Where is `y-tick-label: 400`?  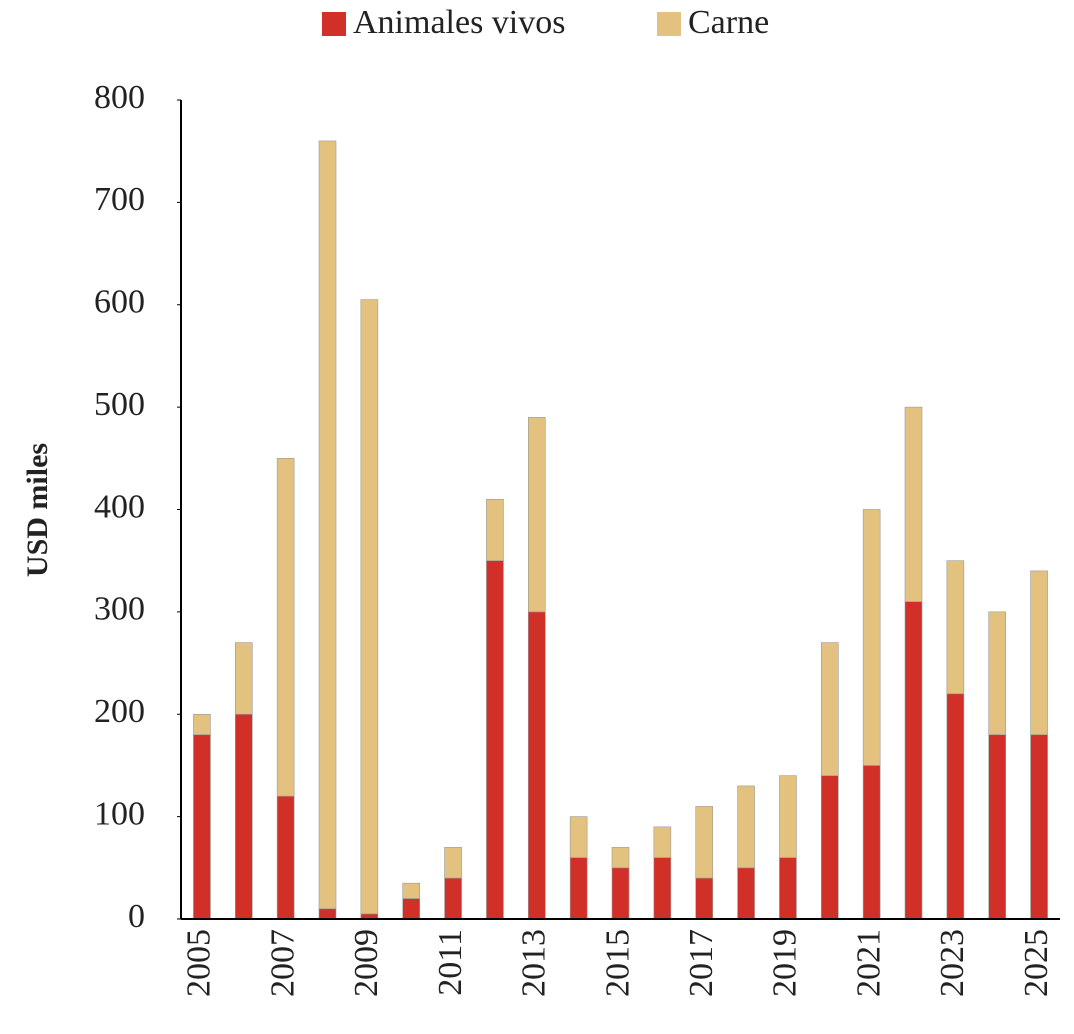
y-tick-label: 400 is located at coordinates (119, 506).